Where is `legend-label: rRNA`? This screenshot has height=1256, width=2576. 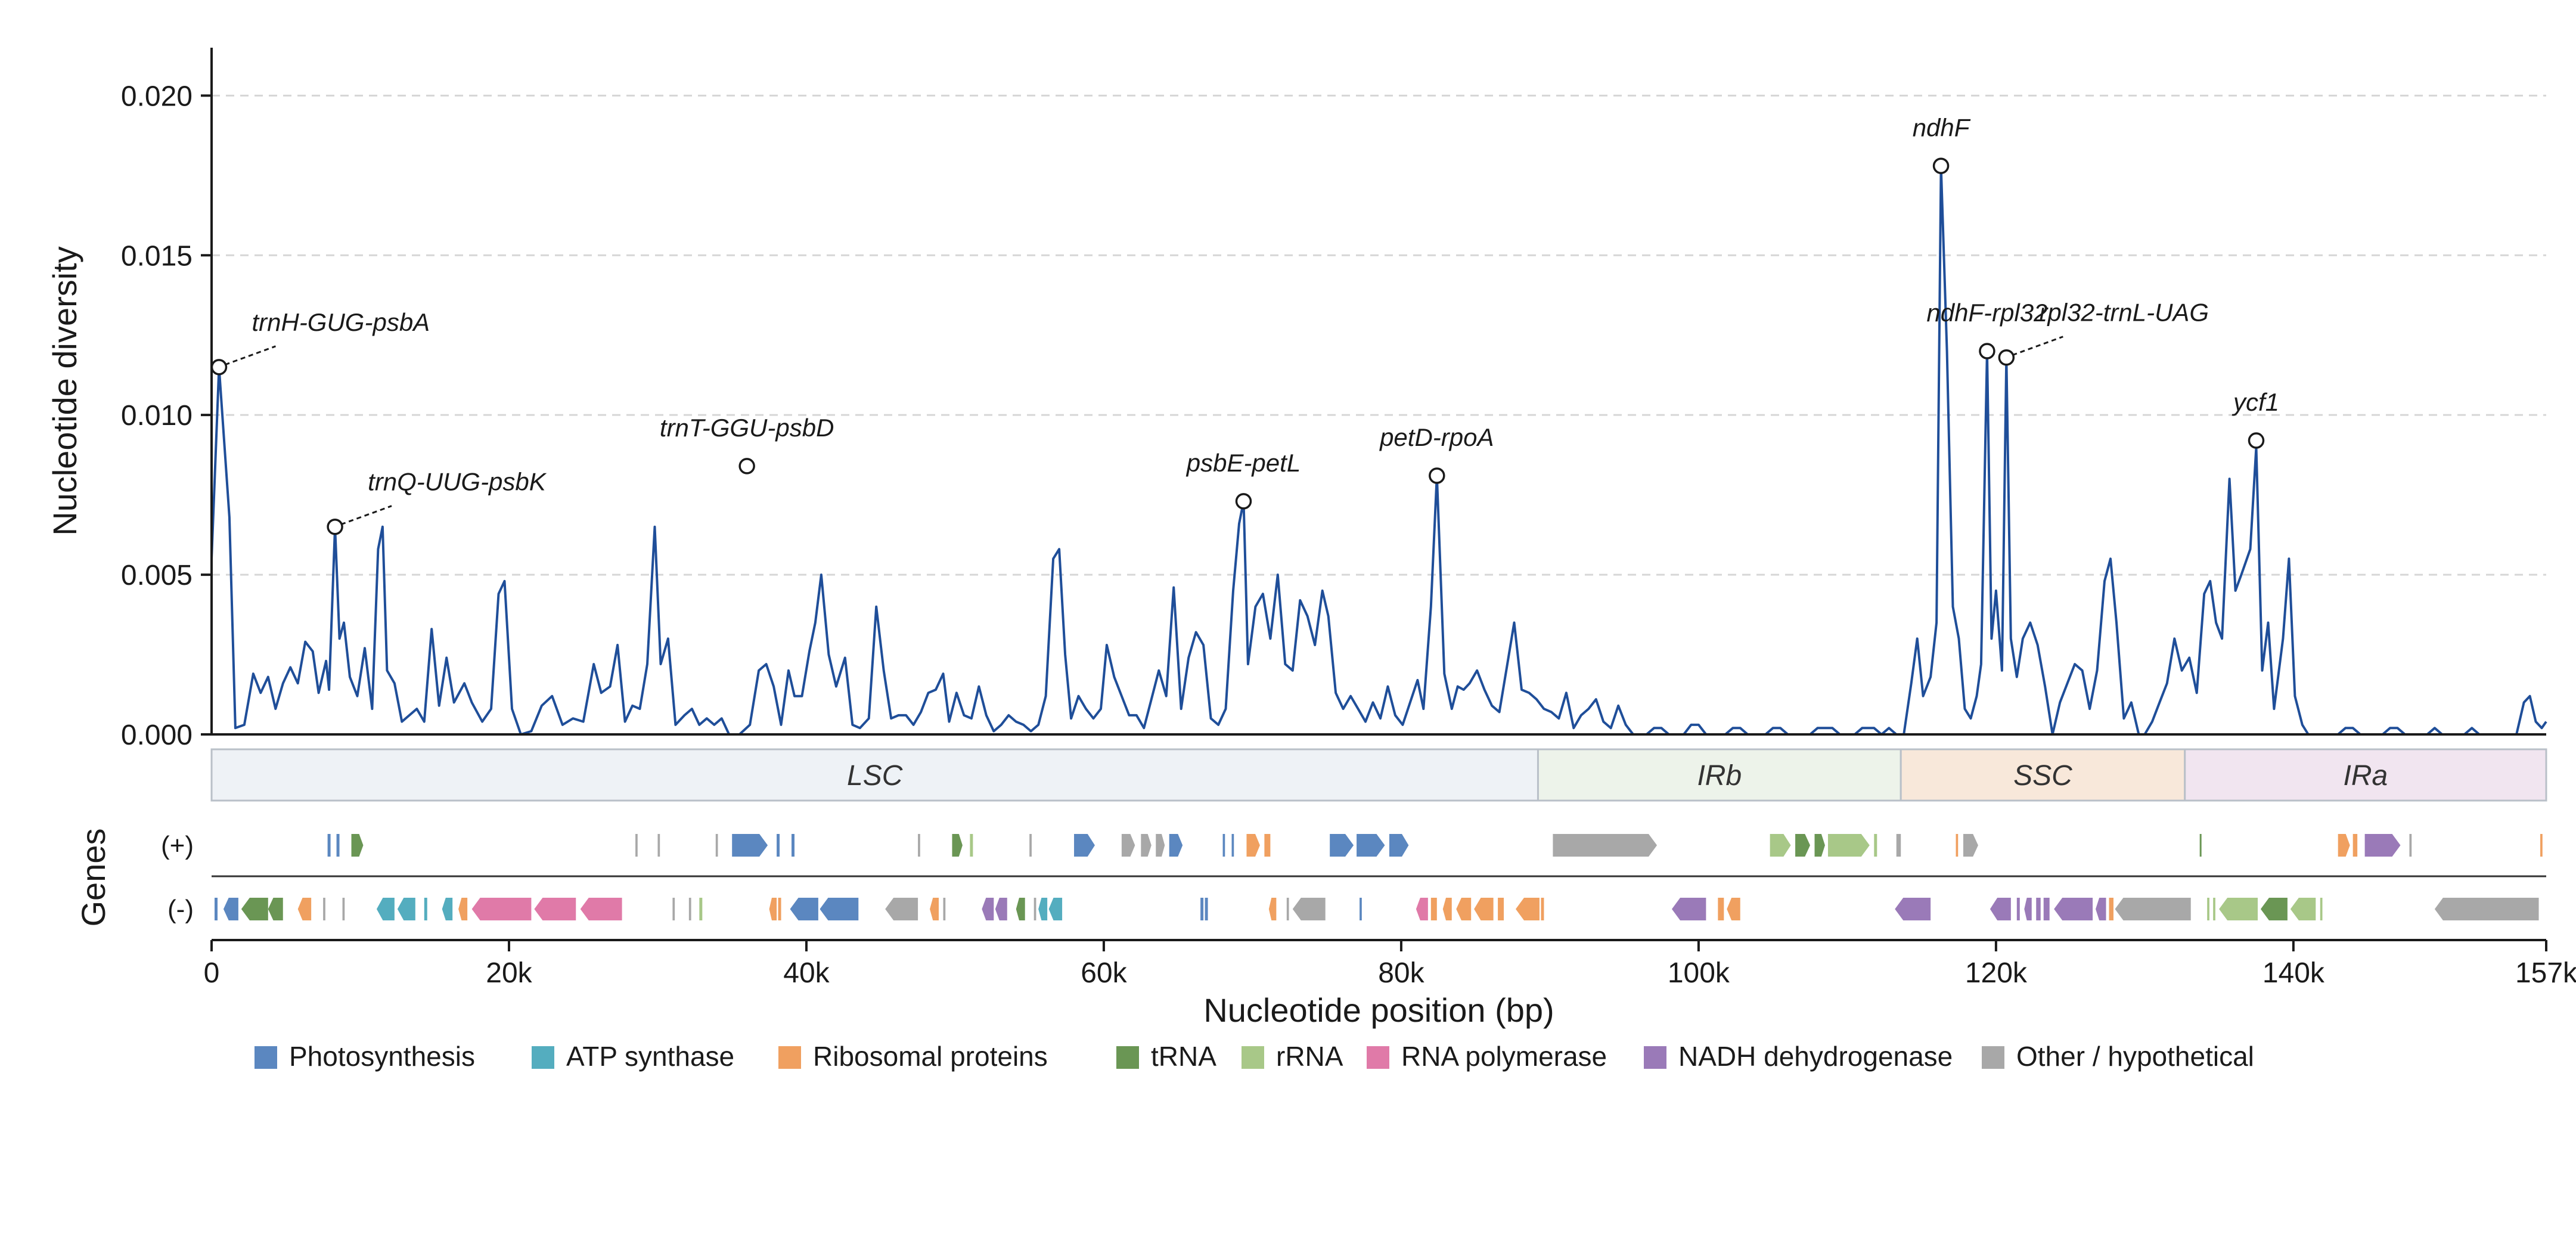
legend-label: rRNA is located at coordinates (1310, 1056).